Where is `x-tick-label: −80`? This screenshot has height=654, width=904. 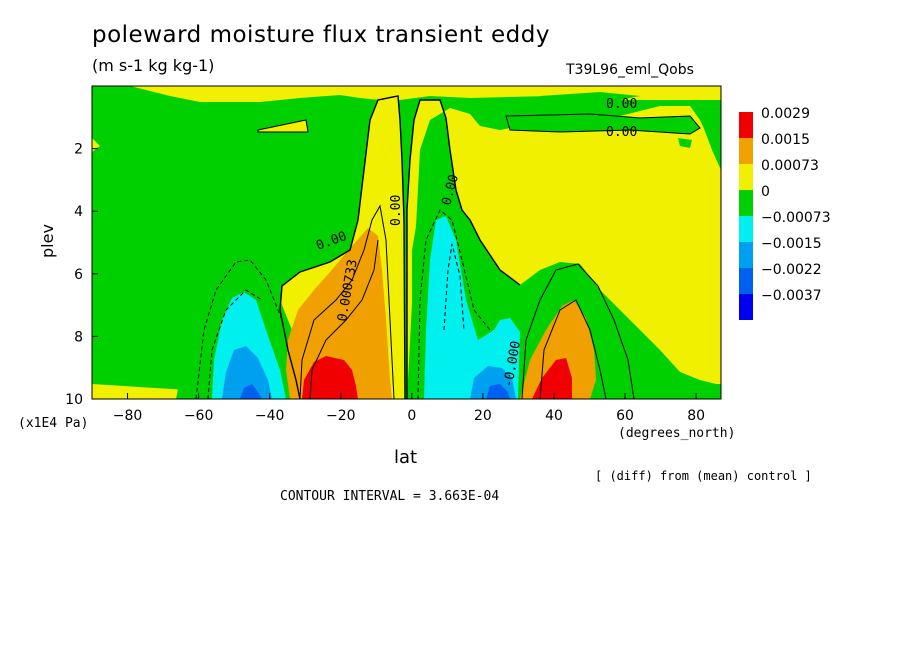
x-tick-label: −80 is located at coordinates (128, 416).